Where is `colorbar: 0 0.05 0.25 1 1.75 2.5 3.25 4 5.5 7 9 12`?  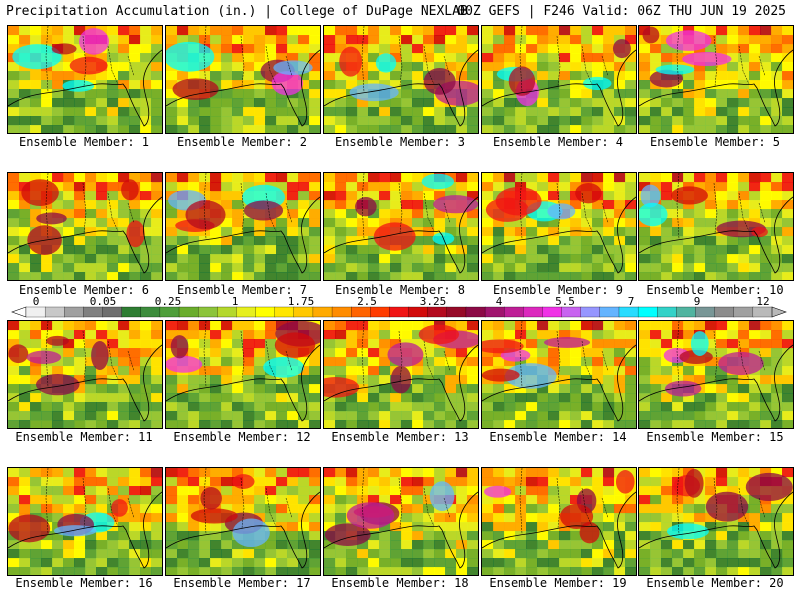 colorbar: 0 0.05 0.25 1 1.75 2.5 3.25 4 5.5 7 9 12 is located at coordinates (400, 308).